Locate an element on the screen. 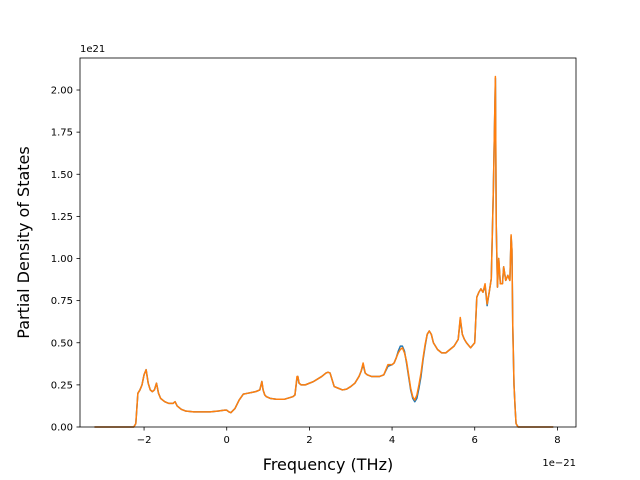  x-axis-label: Frequency (THz) is located at coordinates (328, 464).